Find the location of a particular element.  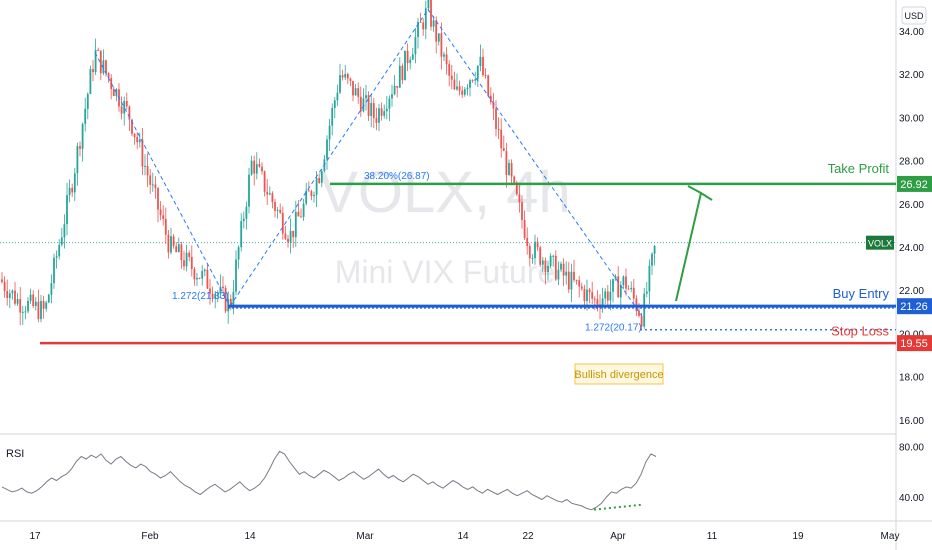

time-tick-label: Mar is located at coordinates (365, 536).